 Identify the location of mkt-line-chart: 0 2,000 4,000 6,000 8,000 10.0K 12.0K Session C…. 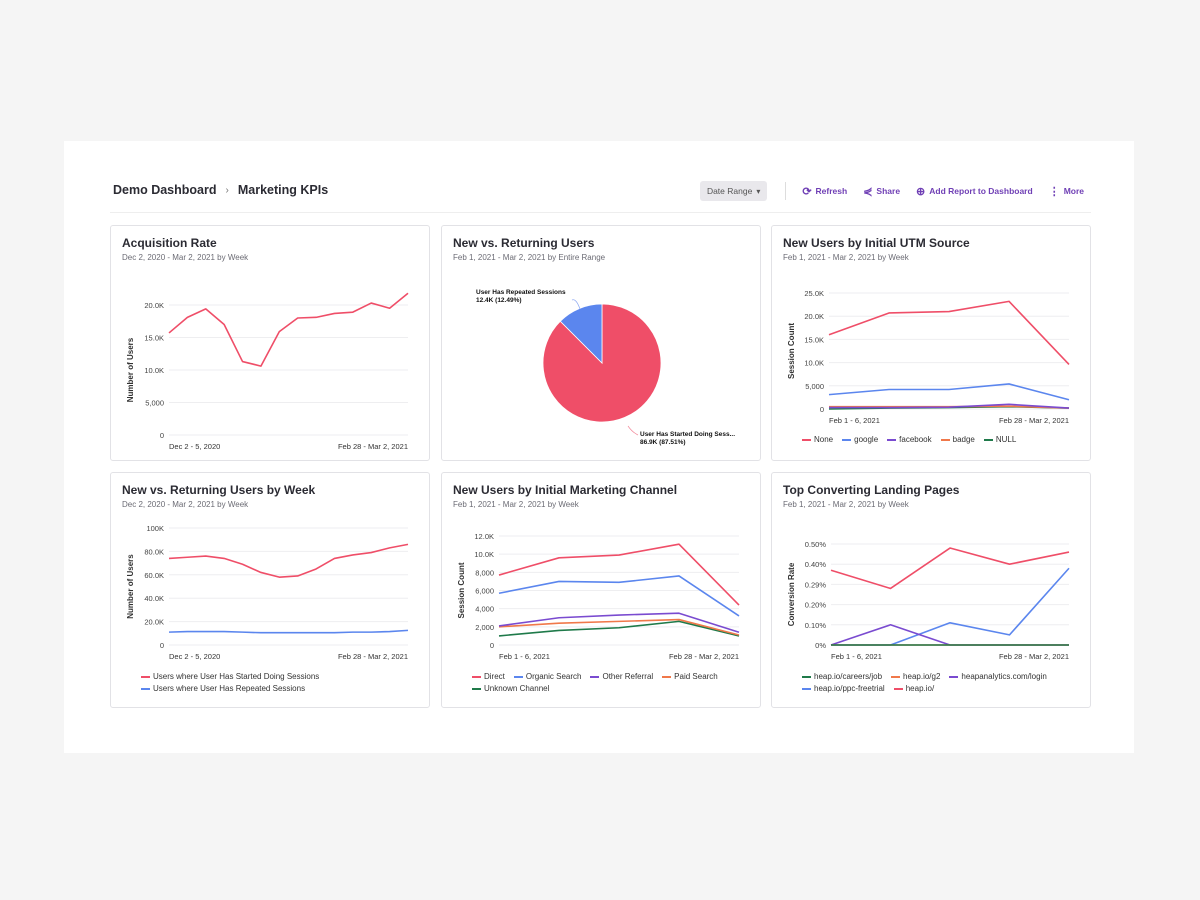
(598, 596).